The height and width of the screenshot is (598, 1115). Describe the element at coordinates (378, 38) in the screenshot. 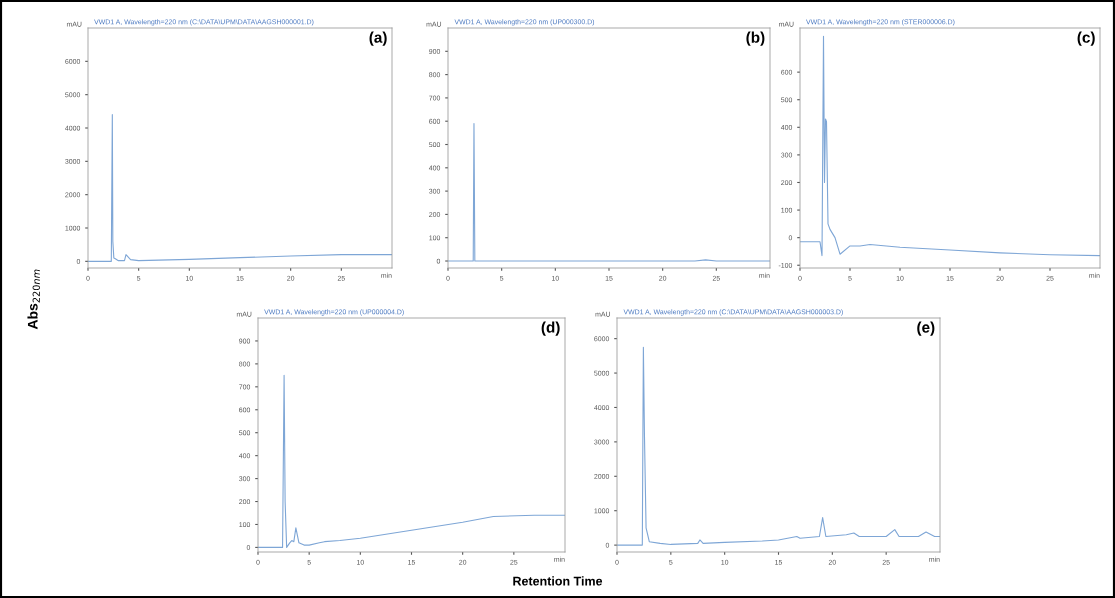

I see `chart-title: (a)` at that location.